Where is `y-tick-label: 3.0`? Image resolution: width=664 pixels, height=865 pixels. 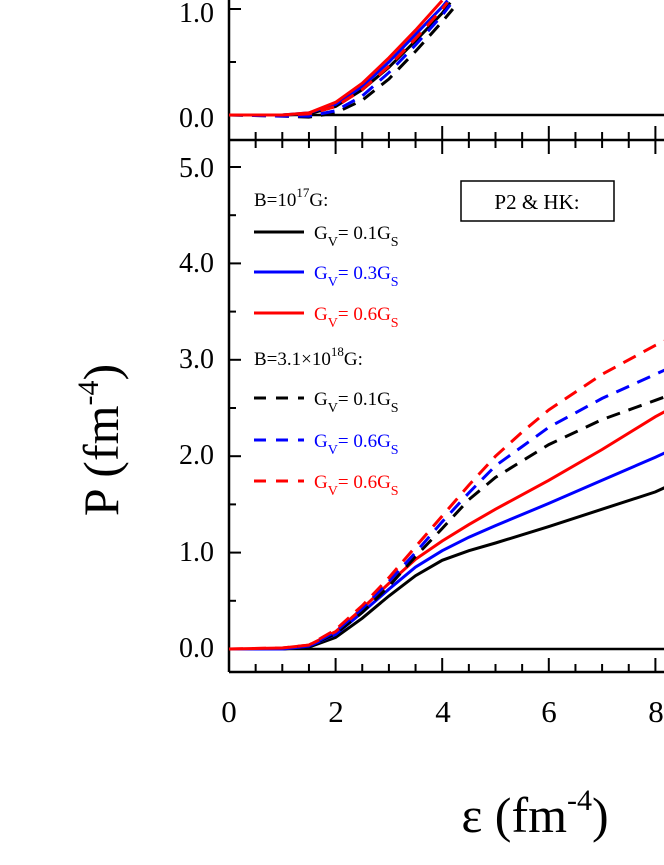 y-tick-label: 3.0 is located at coordinates (196, 359).